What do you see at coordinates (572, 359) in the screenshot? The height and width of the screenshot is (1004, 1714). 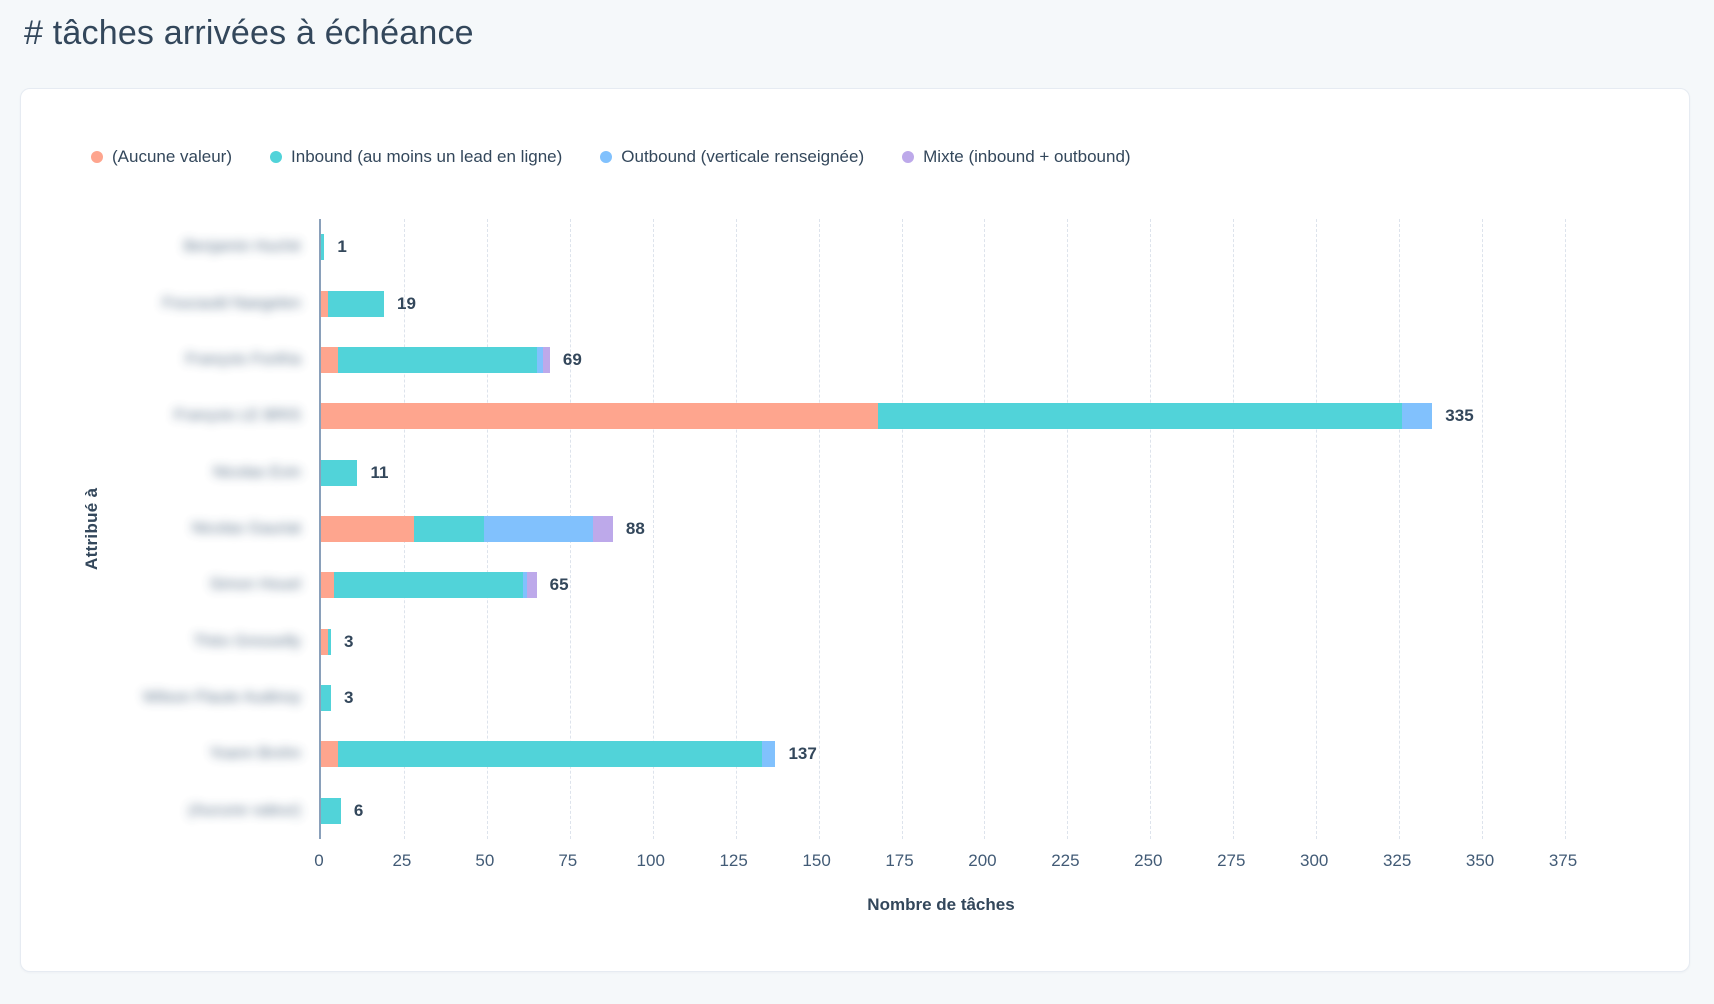 I see `bar-total-label: 69` at bounding box center [572, 359].